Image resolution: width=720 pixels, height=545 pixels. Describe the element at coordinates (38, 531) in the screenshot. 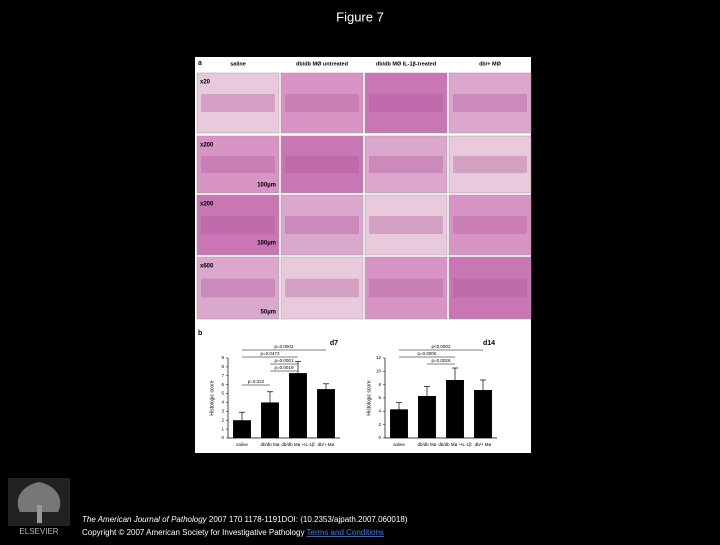

I see `publisher: ELSEVIER` at that location.